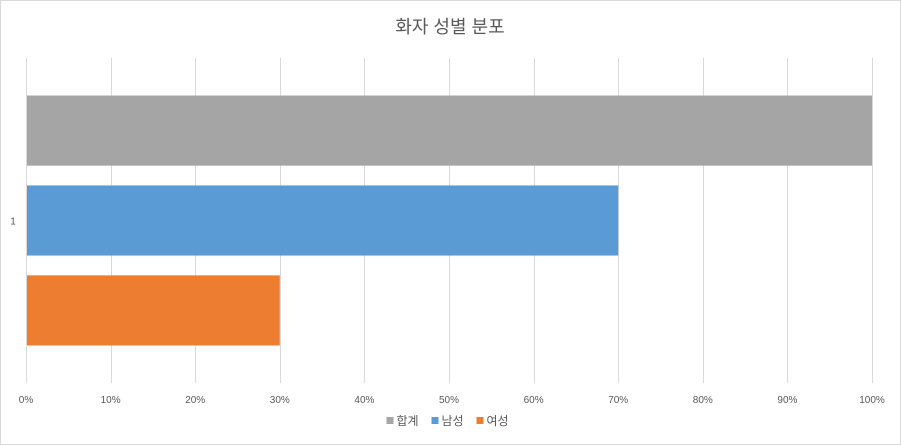  I want to click on x-axis: 0% 10% 20% 30% 40% 50% 60% 70% 80% 90% 100%, so click(452, 400).